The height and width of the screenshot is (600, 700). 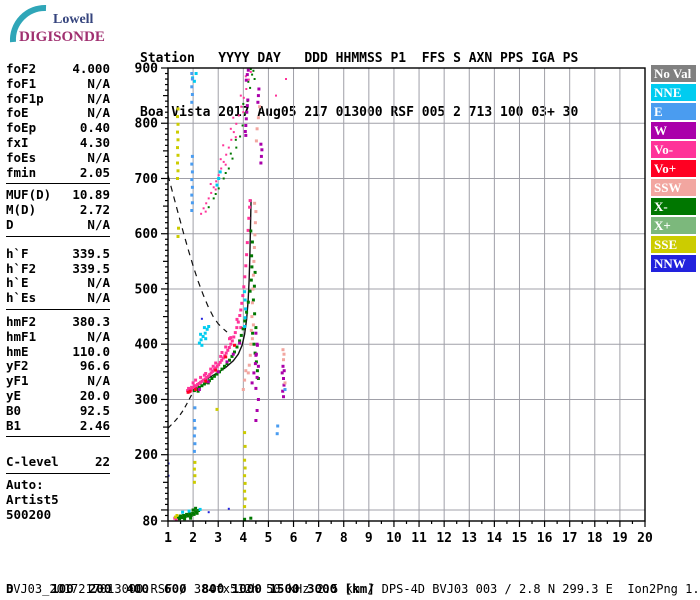 I want to click on param-label: Artist5, so click(x=32, y=499).